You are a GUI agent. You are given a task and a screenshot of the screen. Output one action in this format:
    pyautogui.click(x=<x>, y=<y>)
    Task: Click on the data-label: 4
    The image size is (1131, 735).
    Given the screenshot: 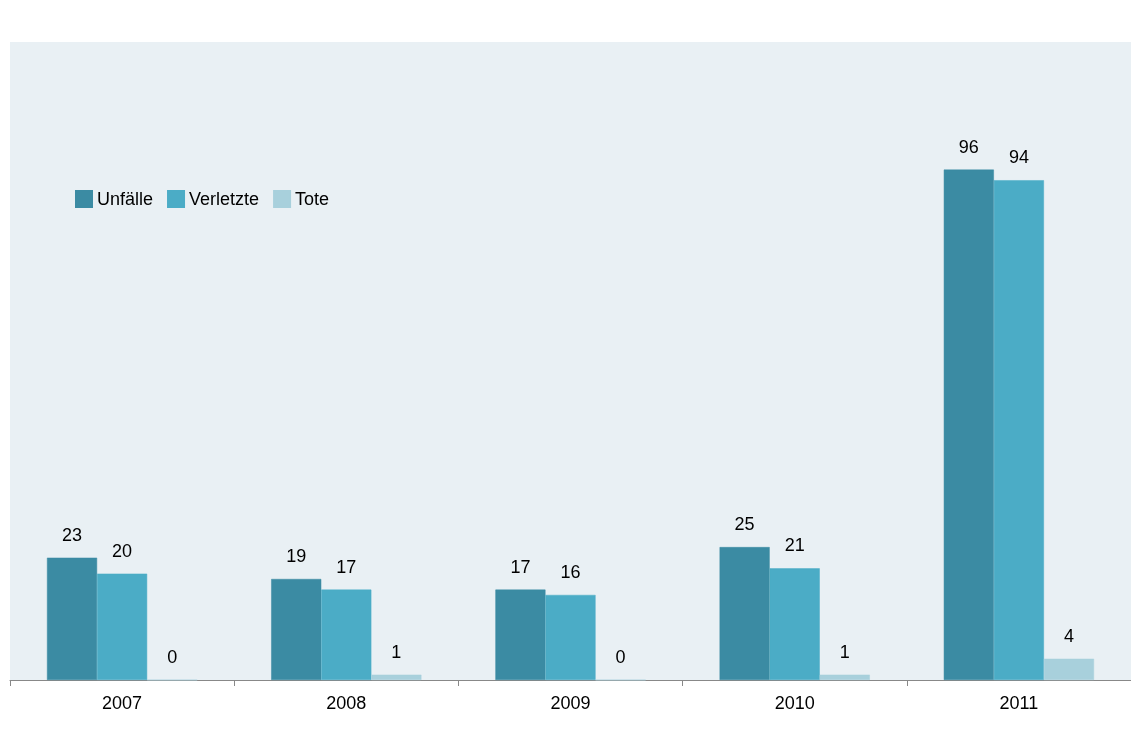 What is the action you would take?
    pyautogui.click(x=1068, y=635)
    